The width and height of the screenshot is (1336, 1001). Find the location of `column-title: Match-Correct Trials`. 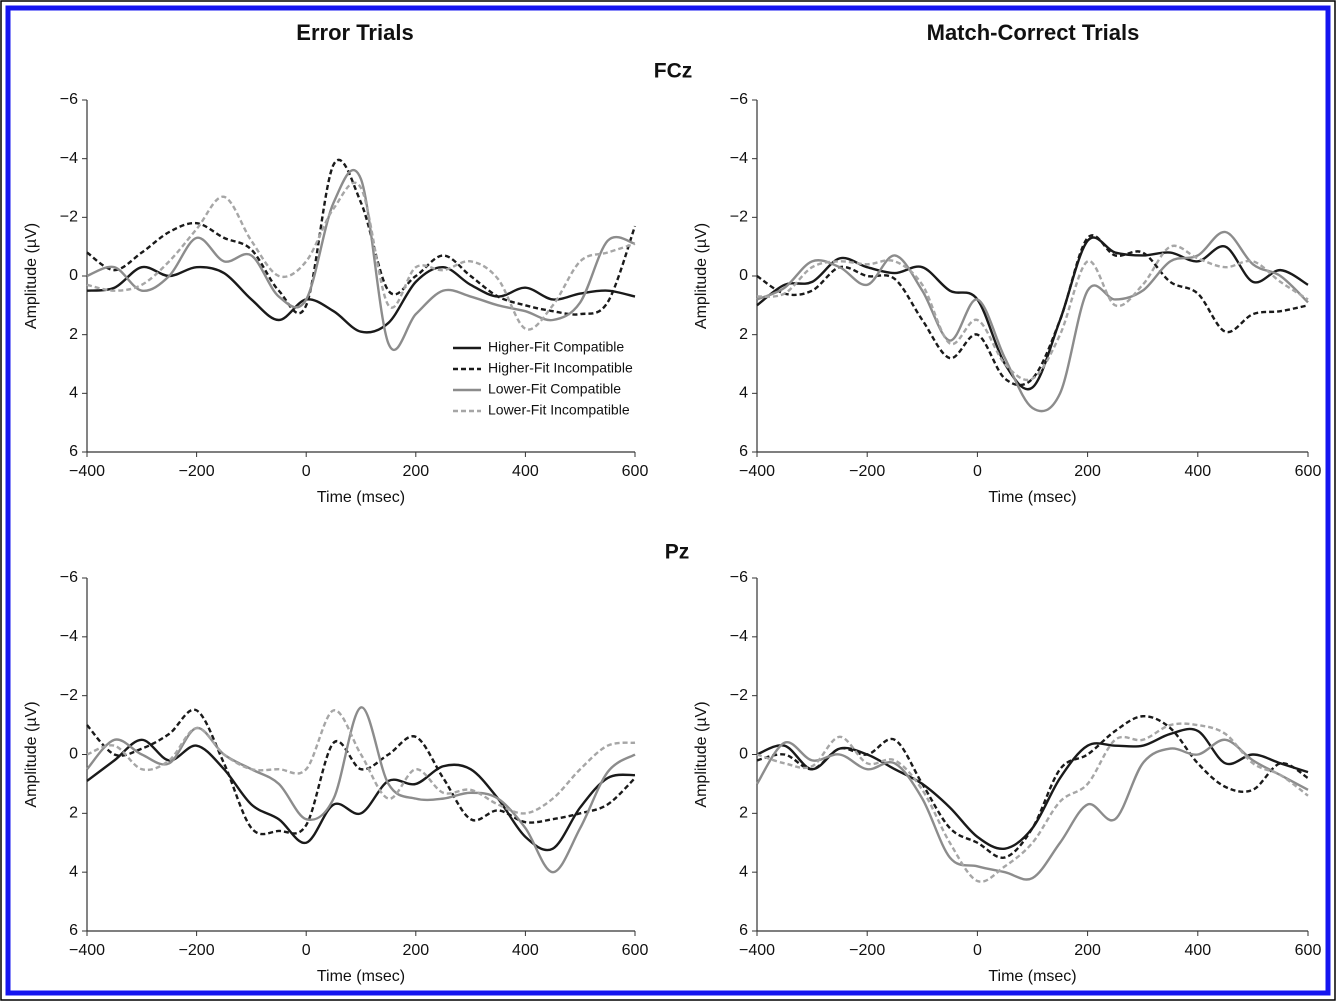

column-title: Match-Correct Trials is located at coordinates (1033, 32).